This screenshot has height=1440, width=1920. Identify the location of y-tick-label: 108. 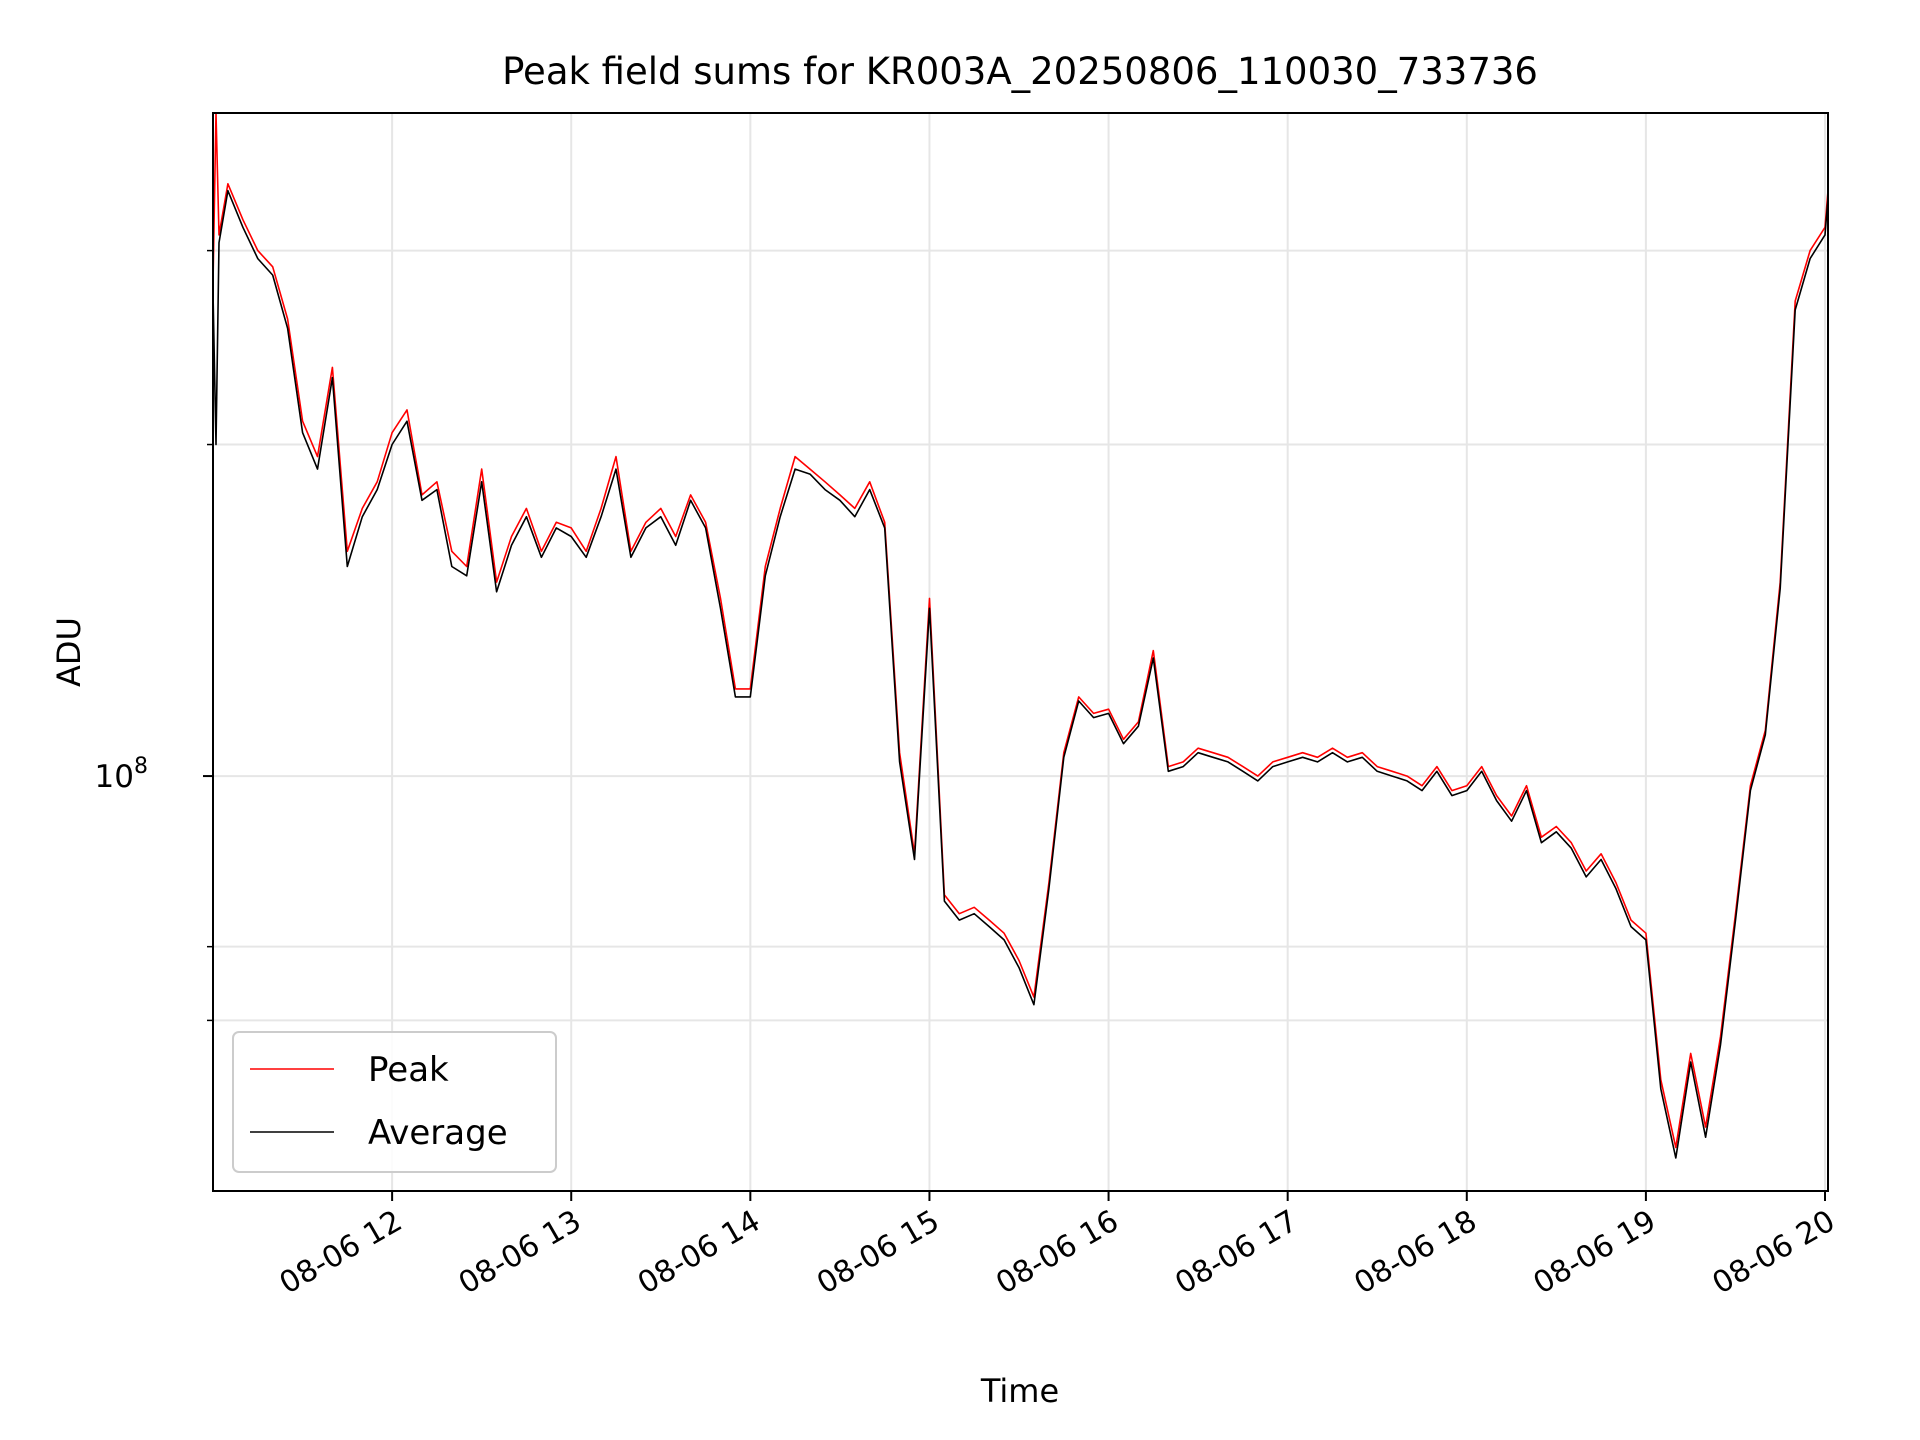
(121, 774).